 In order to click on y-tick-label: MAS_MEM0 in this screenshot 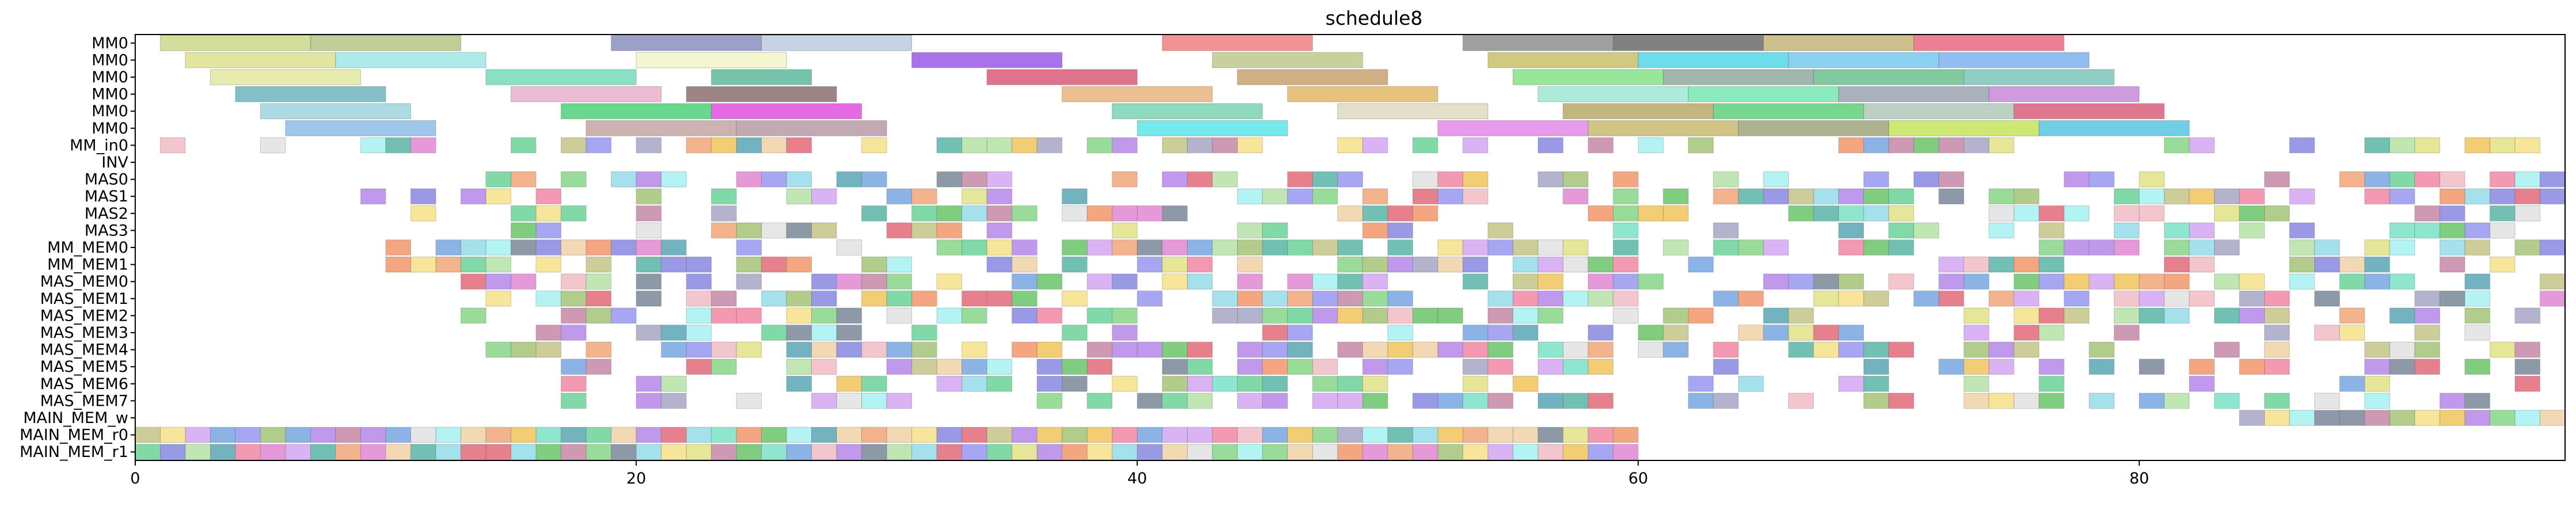, I will do `click(84, 282)`.